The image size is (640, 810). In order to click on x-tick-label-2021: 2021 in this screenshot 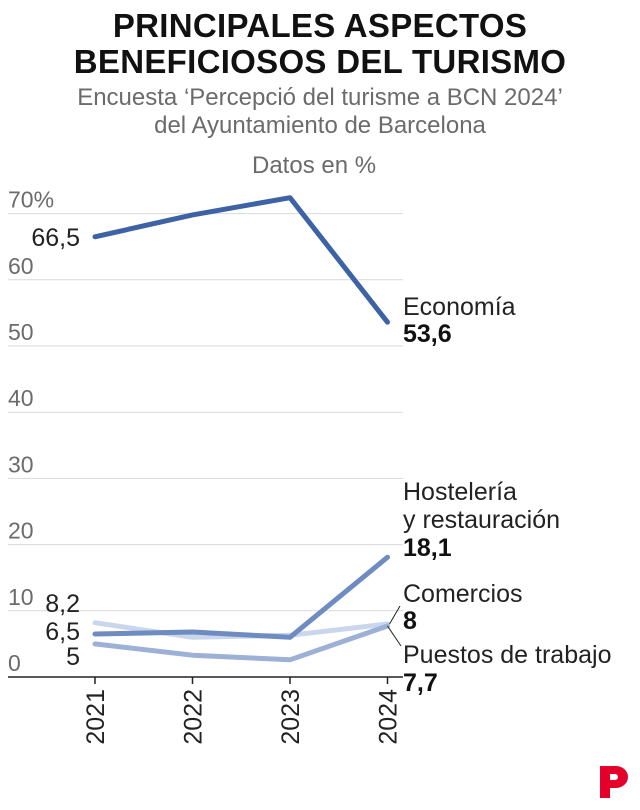, I will do `click(96, 717)`.